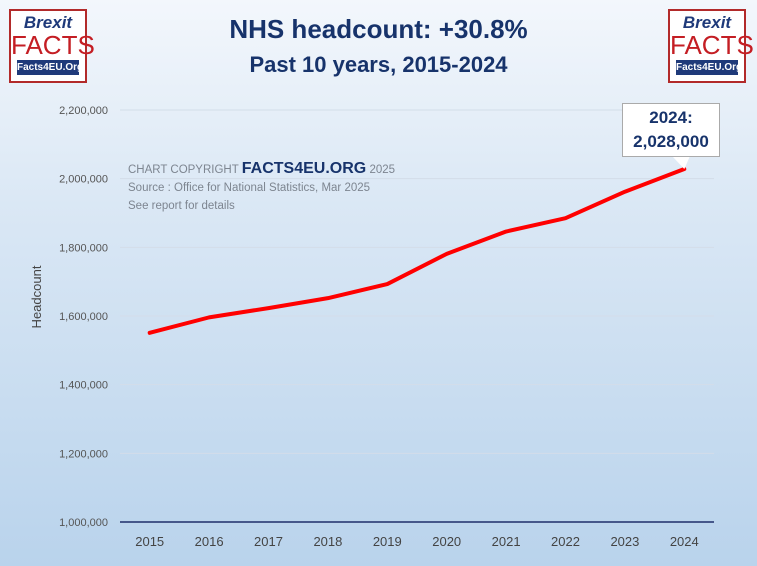 This screenshot has height=566, width=757. Describe the element at coordinates (382, 170) in the screenshot. I see `copyright-year: 2025` at that location.